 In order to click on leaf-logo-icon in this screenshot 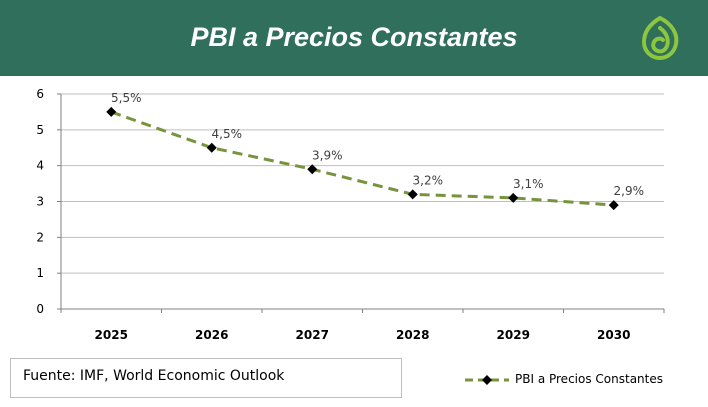, I will do `click(660, 38)`.